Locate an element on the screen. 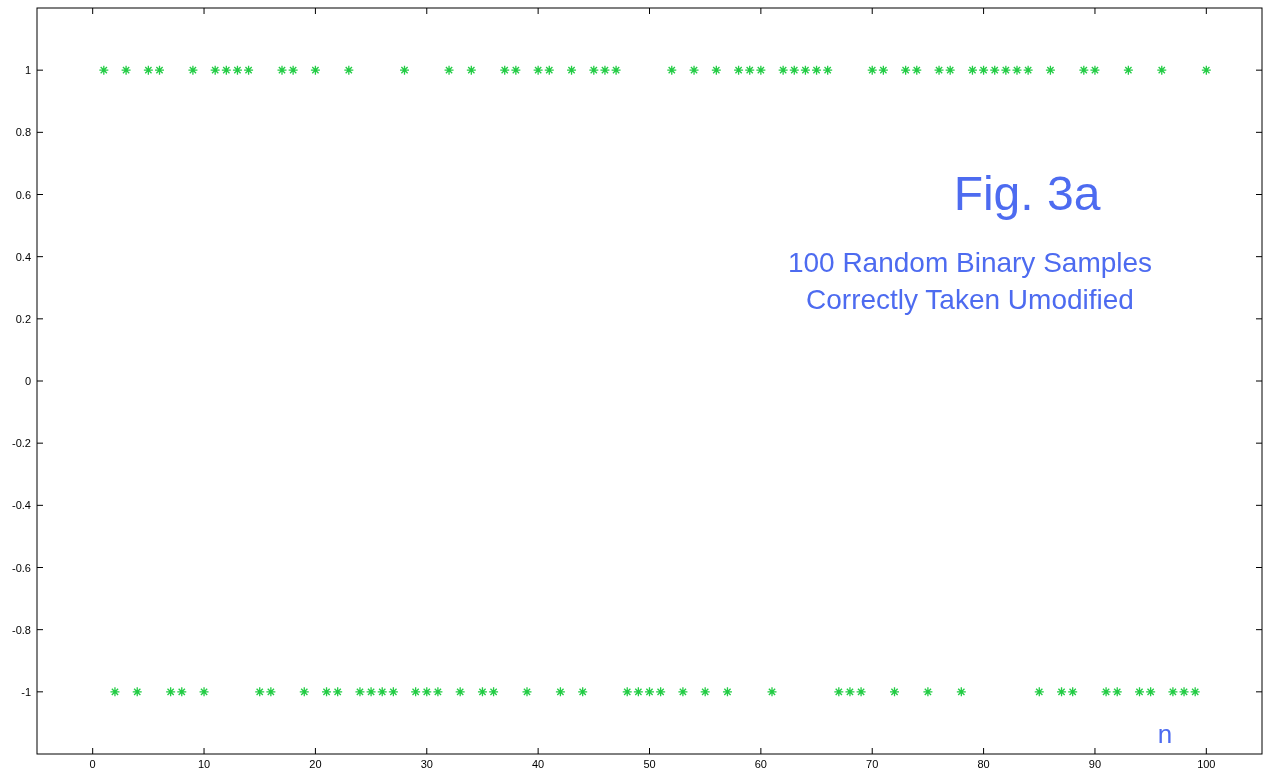 Image resolution: width=1271 pixels, height=772 pixels. x-tick-label: 90 is located at coordinates (1095, 764).